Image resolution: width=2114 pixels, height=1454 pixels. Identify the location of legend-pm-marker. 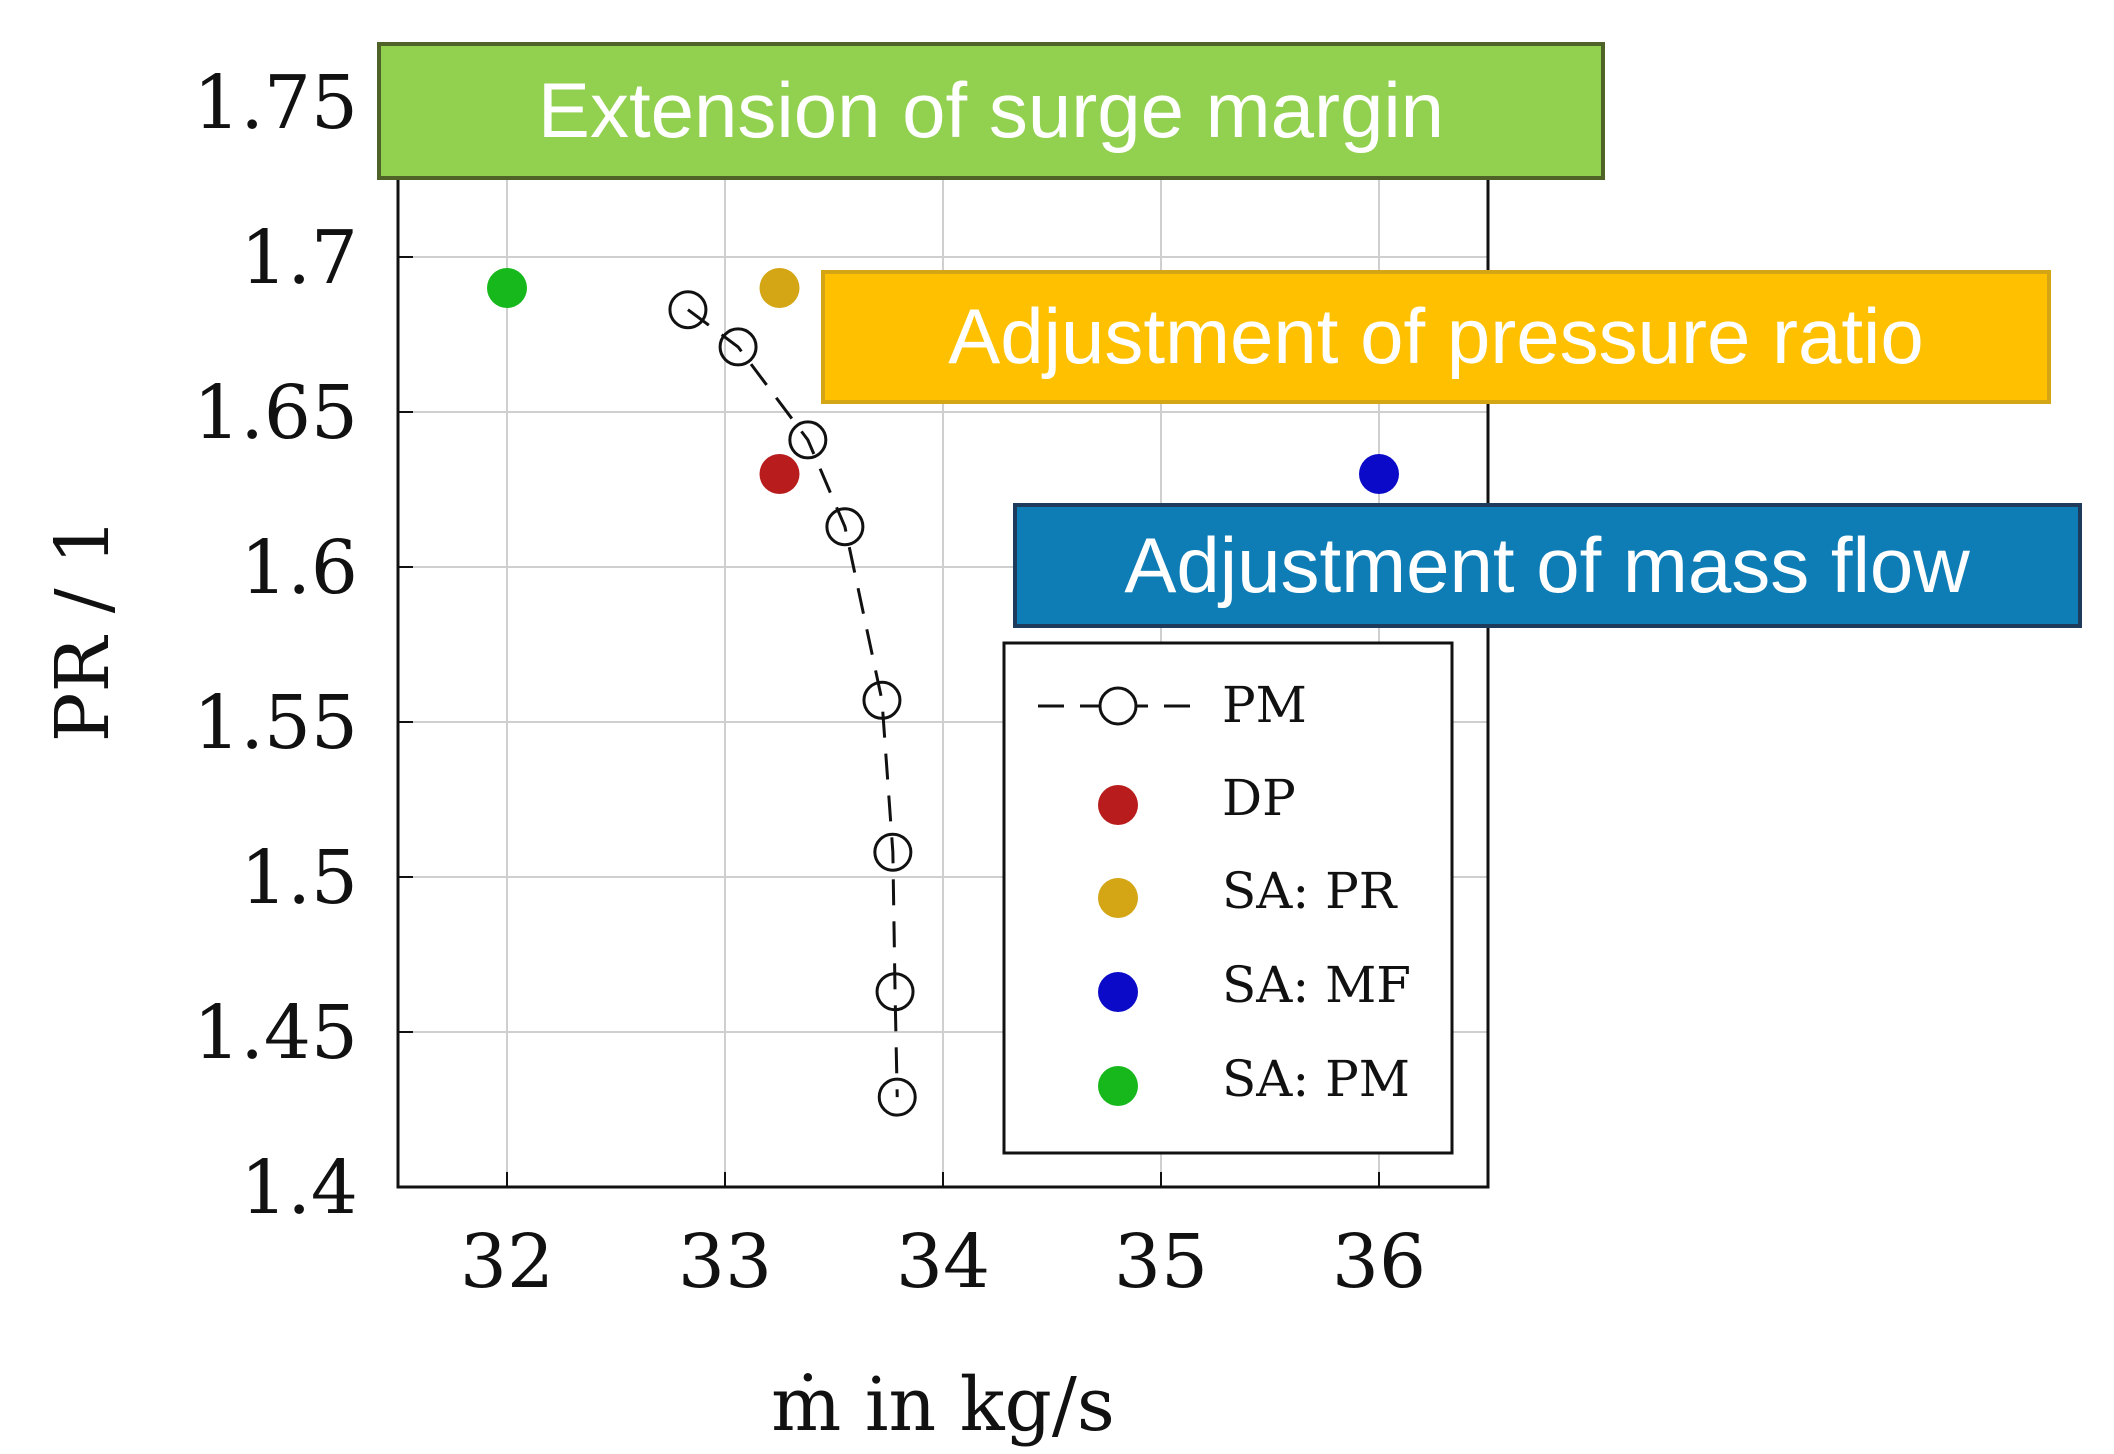
(1118, 706).